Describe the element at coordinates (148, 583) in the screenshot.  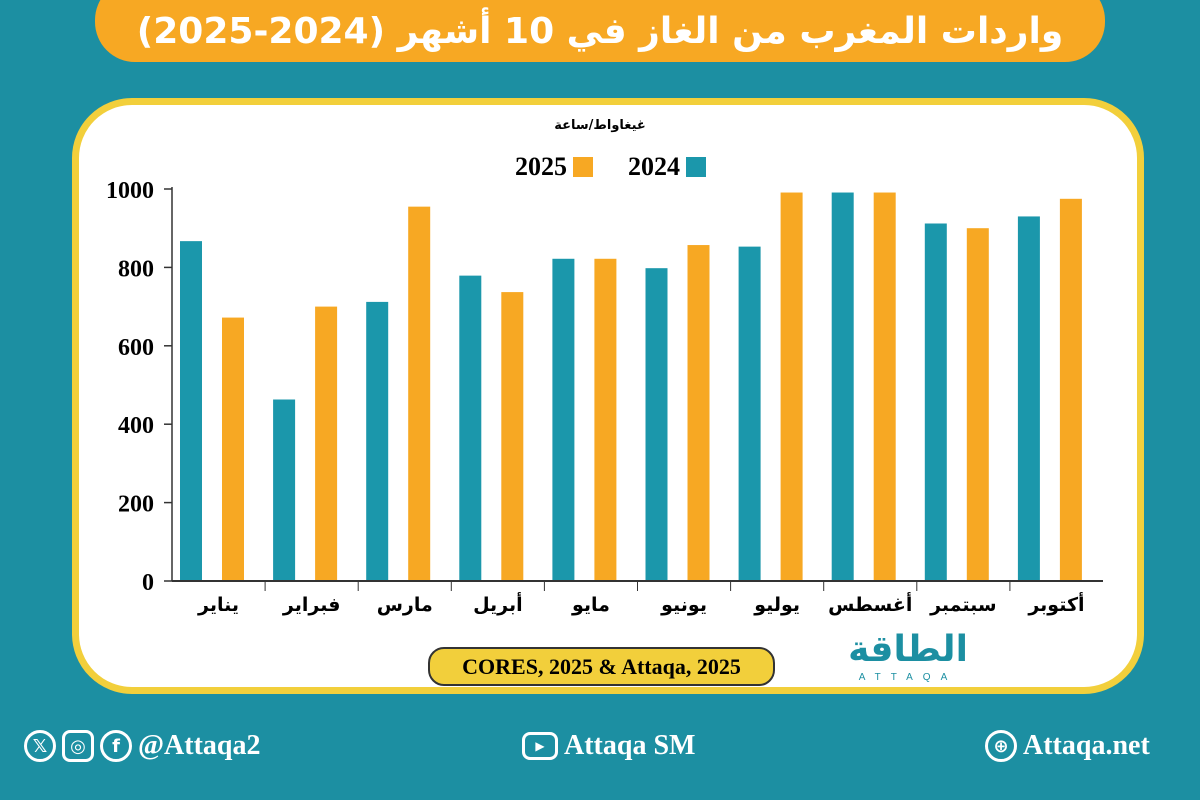
I see `y-tick-label: 0` at that location.